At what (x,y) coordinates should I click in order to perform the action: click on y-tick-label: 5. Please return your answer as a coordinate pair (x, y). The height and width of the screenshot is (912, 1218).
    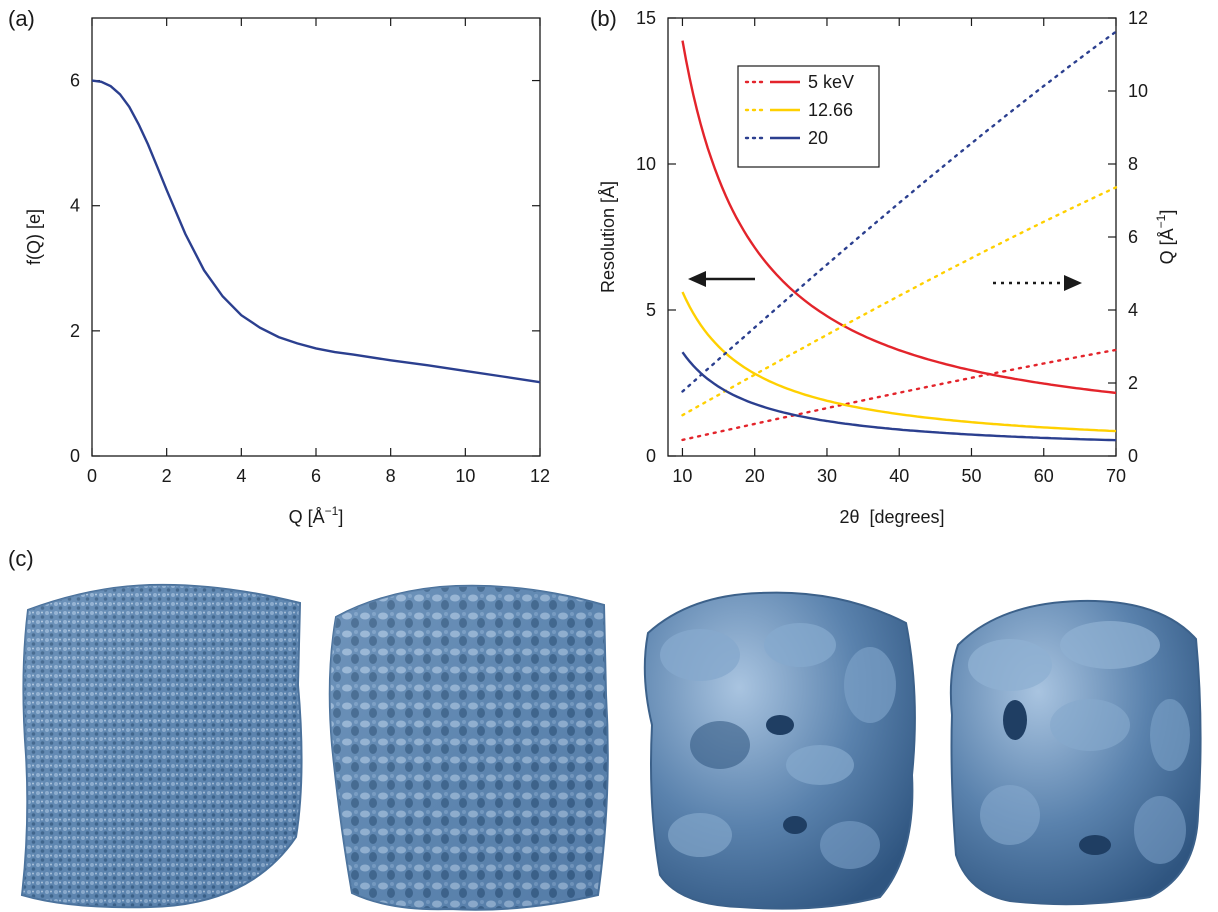
    Looking at the image, I should click on (651, 310).